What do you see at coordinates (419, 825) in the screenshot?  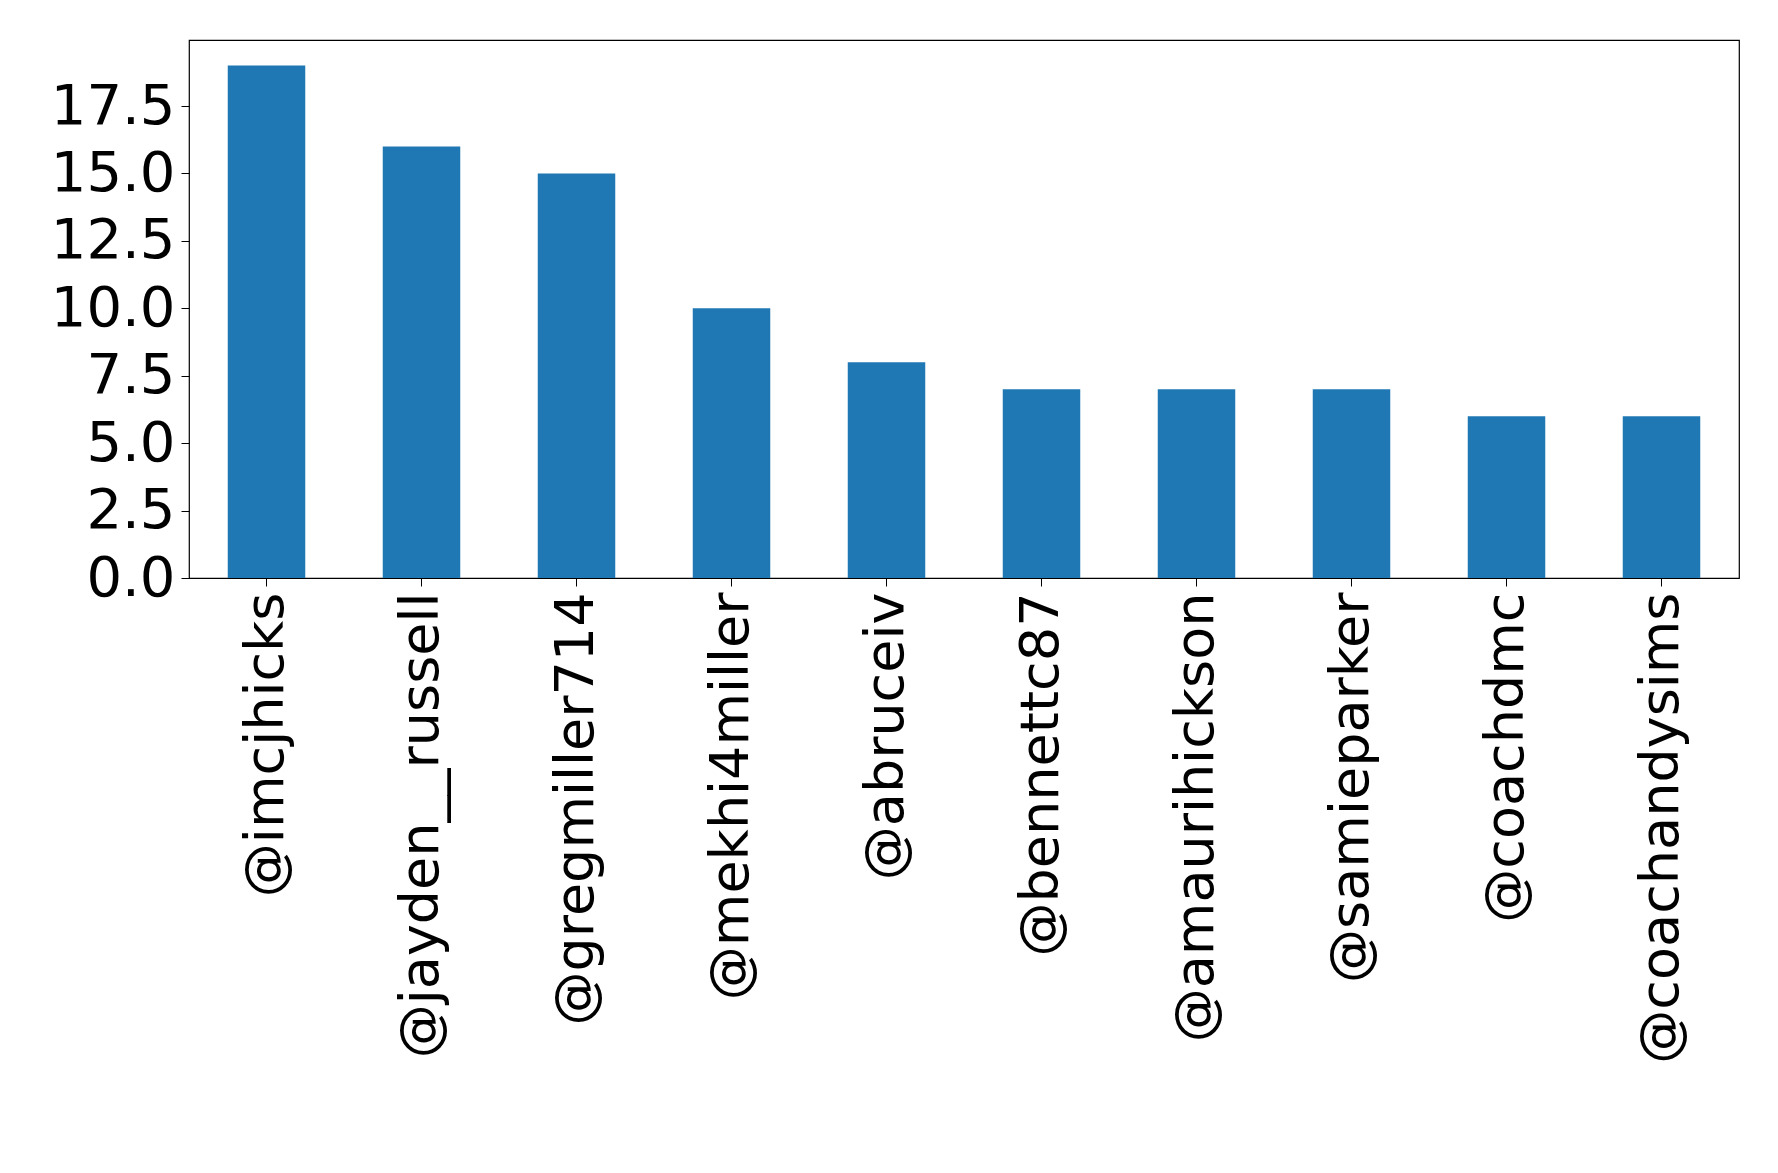 I see `x-tick-label: @jayden__russell` at bounding box center [419, 825].